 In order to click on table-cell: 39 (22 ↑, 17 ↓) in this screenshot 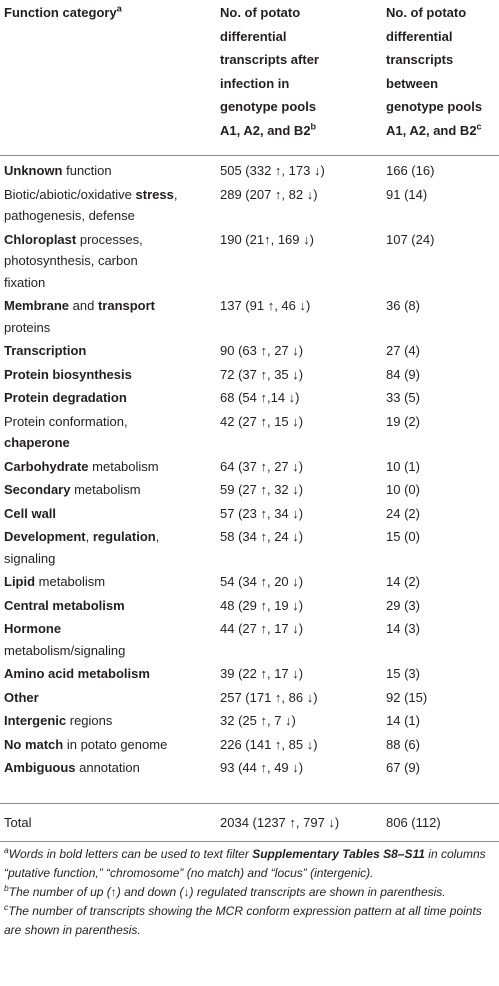, I will do `click(299, 674)`.